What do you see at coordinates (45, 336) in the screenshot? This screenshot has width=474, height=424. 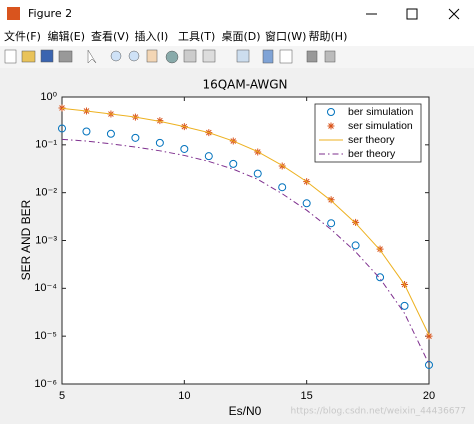 I see `y-tick-label: 10⁻⁵` at bounding box center [45, 336].